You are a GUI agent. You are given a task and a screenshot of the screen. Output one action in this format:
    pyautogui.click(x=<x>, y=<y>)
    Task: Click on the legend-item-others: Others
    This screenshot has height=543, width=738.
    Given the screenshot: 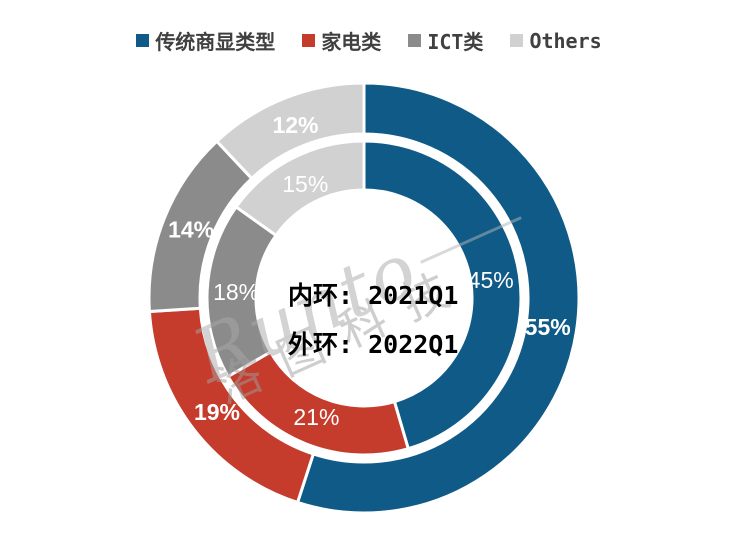 What is the action you would take?
    pyautogui.click(x=556, y=40)
    